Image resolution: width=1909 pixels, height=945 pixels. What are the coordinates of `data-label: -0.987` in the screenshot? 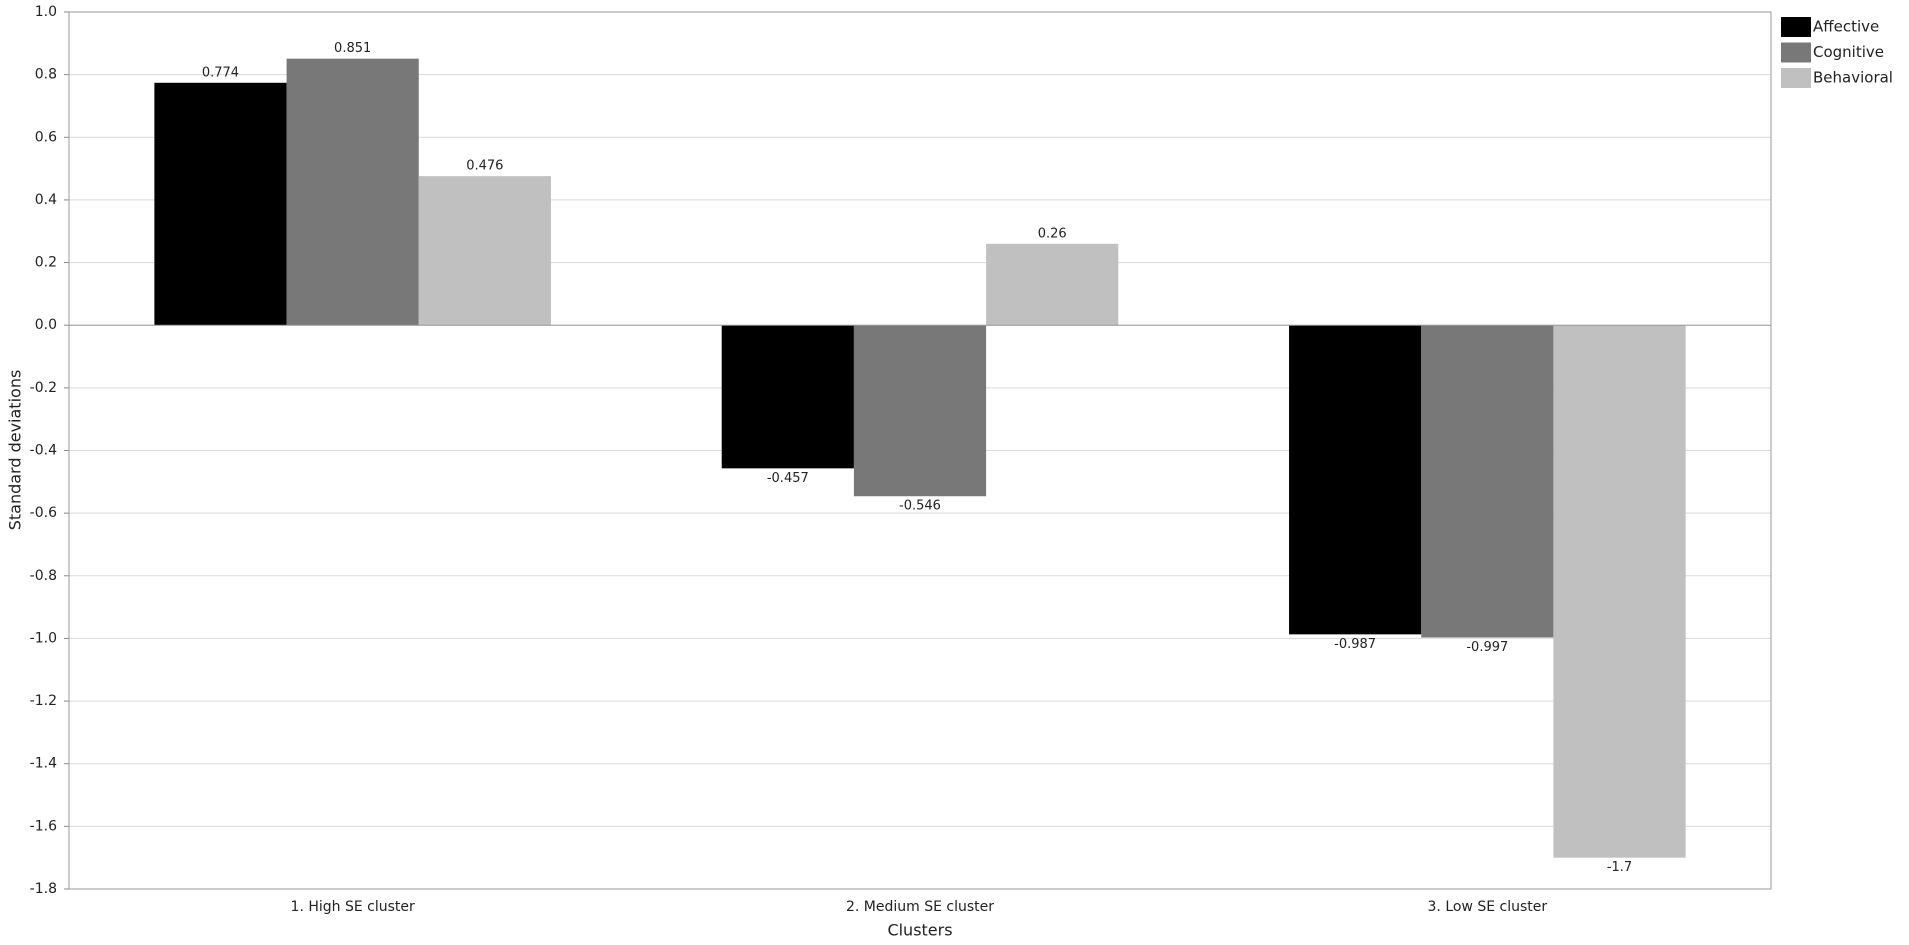 It's located at (1355, 644).